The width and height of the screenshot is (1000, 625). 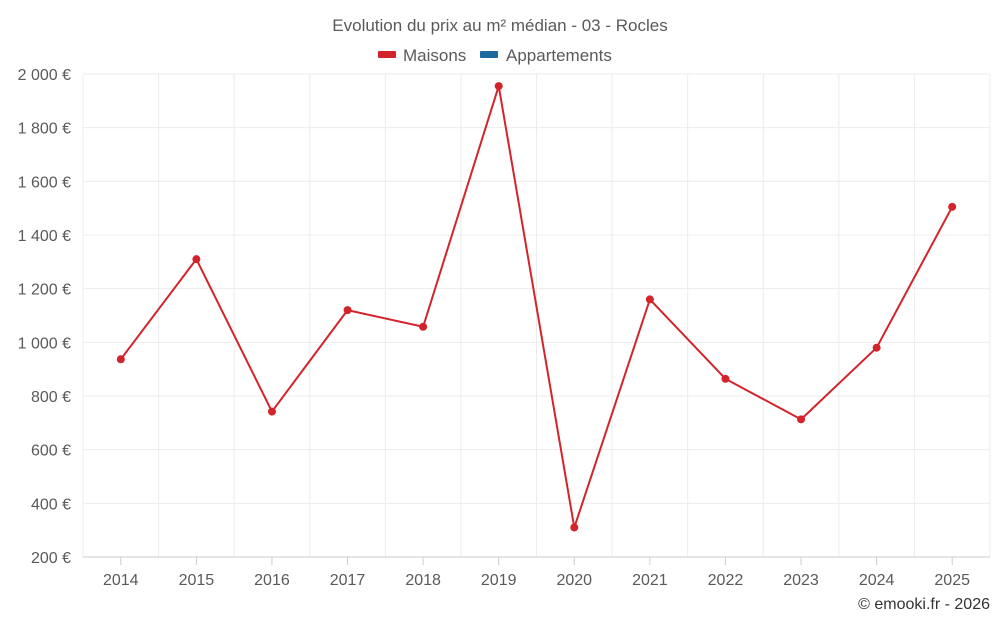 I want to click on y-tick-label: 600 €, so click(x=51, y=451).